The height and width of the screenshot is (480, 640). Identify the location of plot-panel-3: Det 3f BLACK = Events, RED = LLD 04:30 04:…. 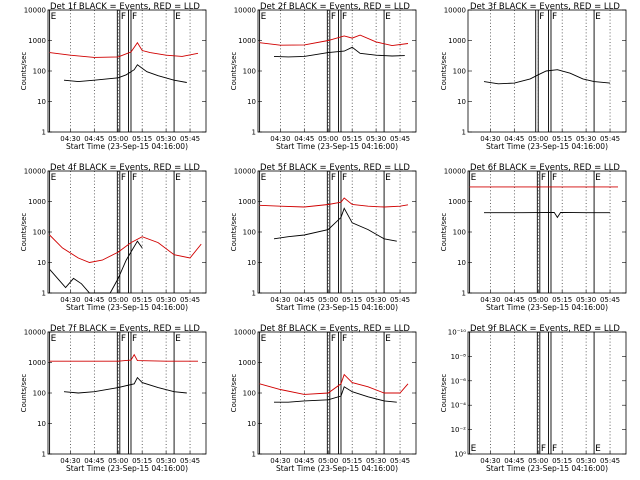
(533, 76).